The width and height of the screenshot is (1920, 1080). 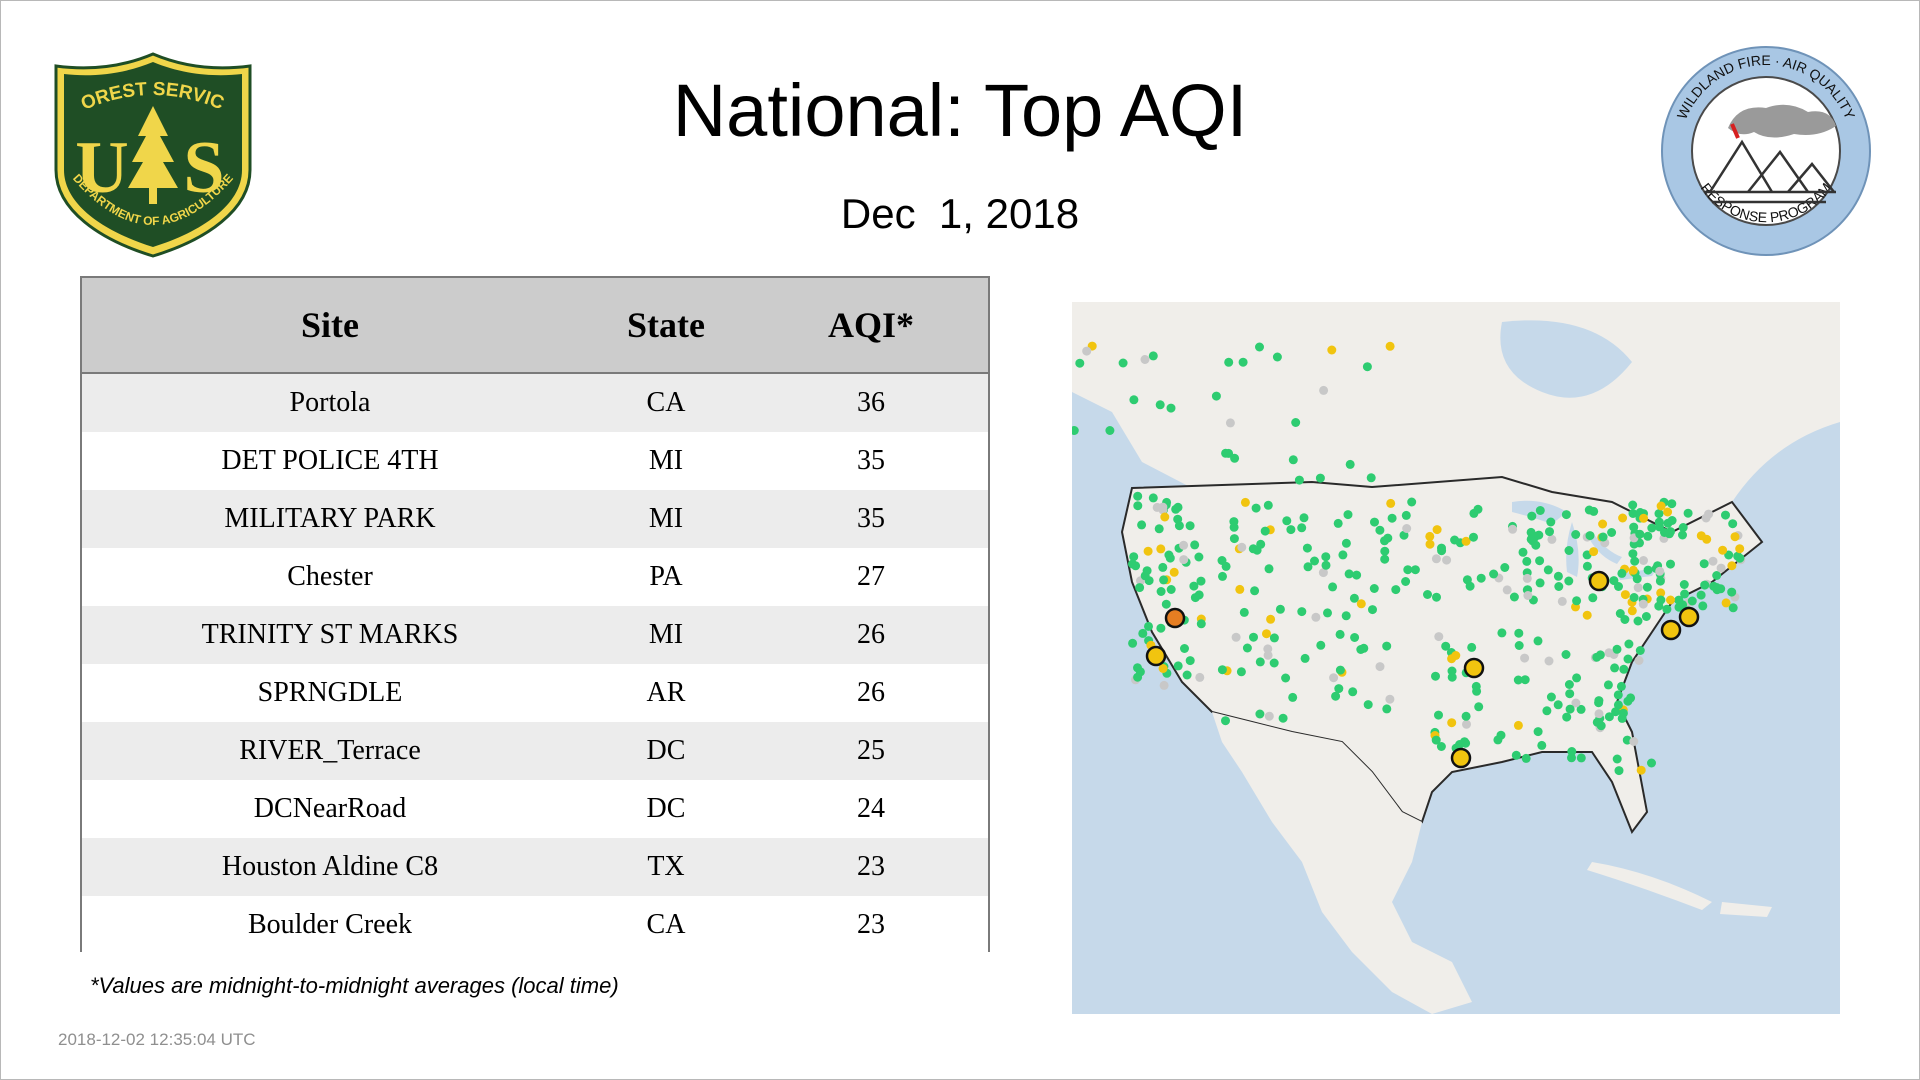 What do you see at coordinates (870, 325) in the screenshot?
I see `column-header-aqi: AQI*` at bounding box center [870, 325].